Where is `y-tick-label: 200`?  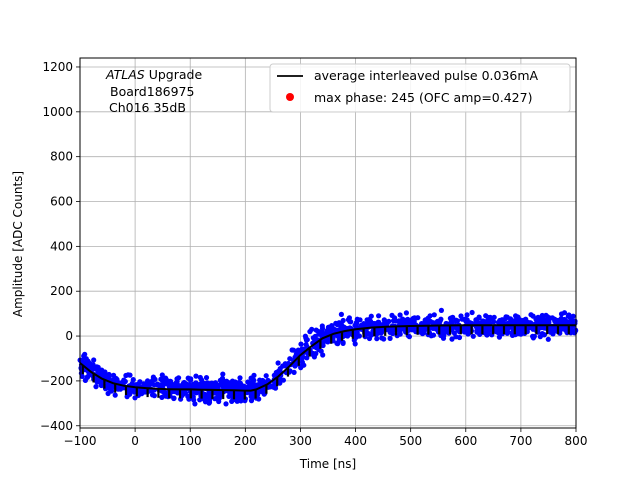
y-tick-label: 200 is located at coordinates (61, 291).